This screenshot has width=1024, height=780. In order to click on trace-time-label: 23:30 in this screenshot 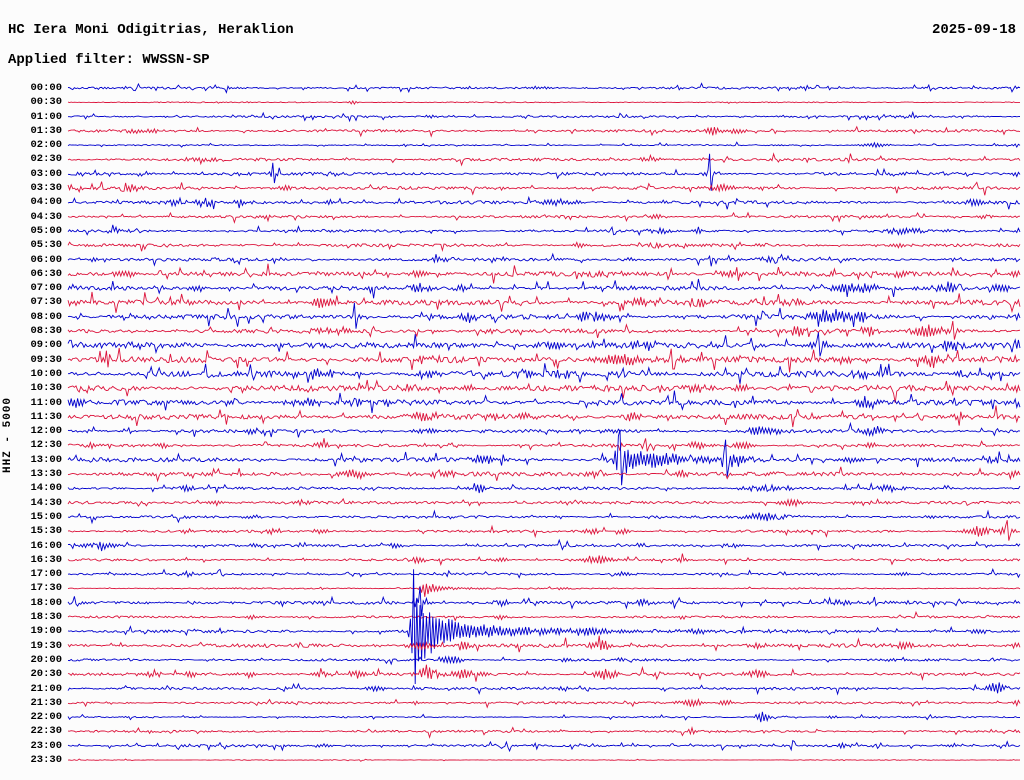, I will do `click(46, 760)`.